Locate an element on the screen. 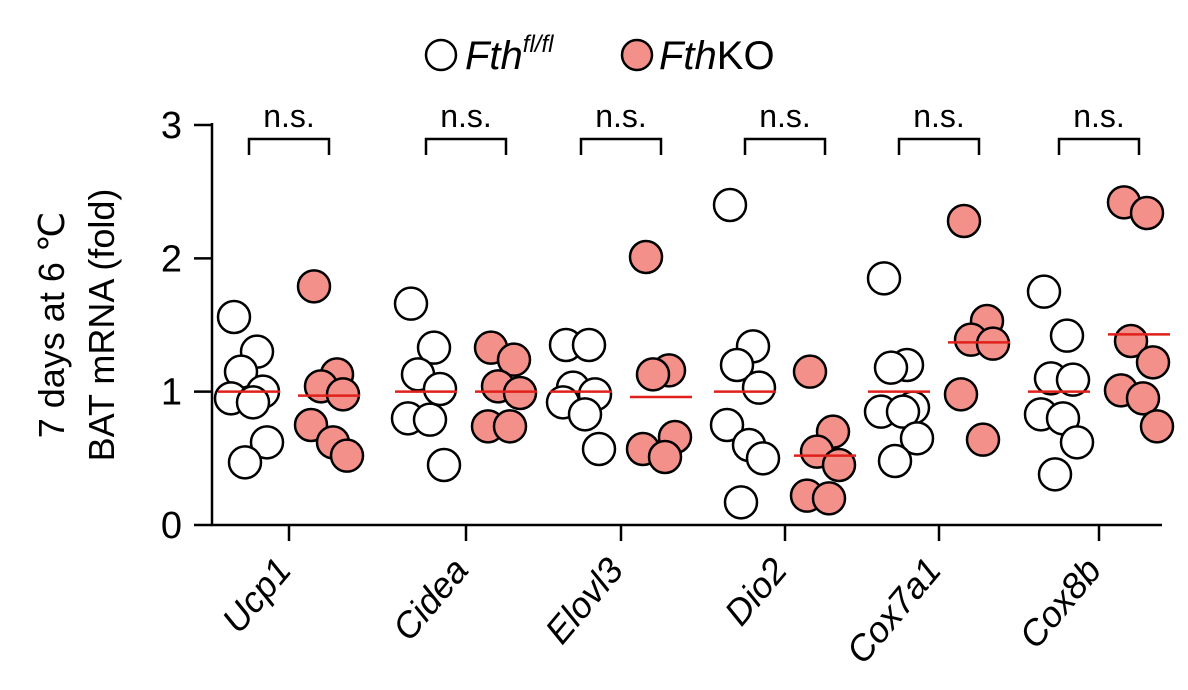 Image resolution: width=1188 pixels, height=690 pixels. legend: Fthfl/fl FthKO is located at coordinates (599, 54).